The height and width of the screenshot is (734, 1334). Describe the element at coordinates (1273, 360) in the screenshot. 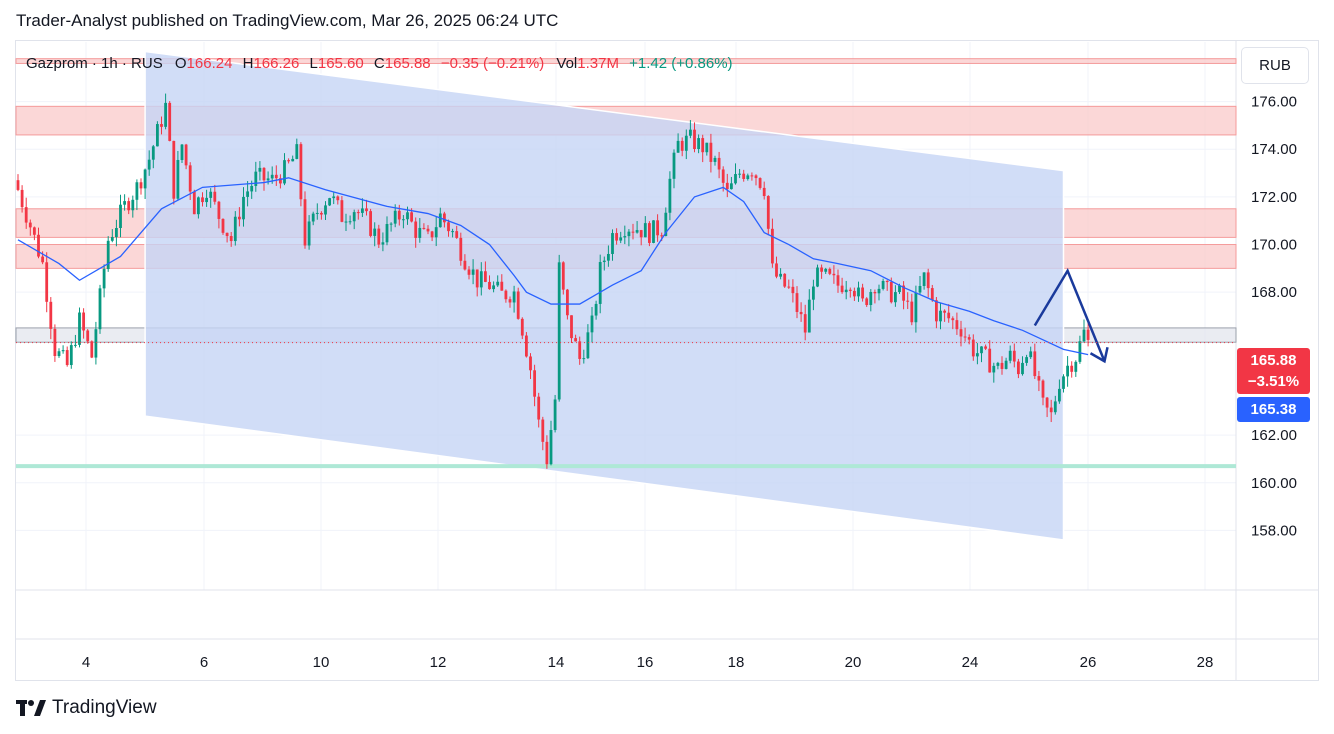

I see `last-price-value: 165.88` at that location.